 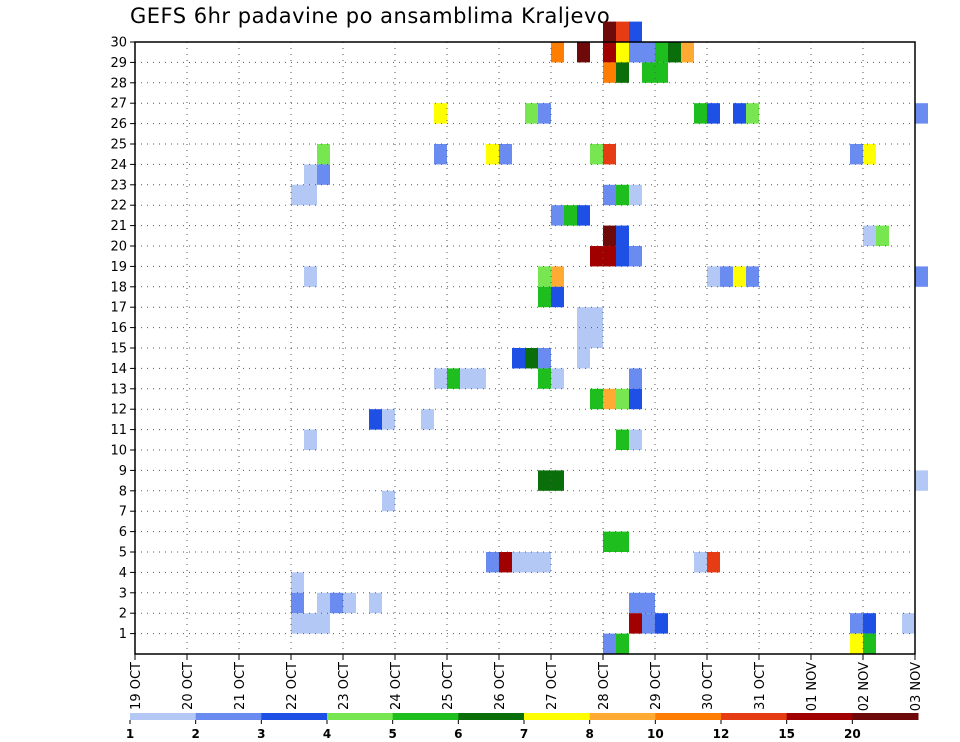 What do you see at coordinates (118, 410) in the screenshot?
I see `y-tick-label: 12` at bounding box center [118, 410].